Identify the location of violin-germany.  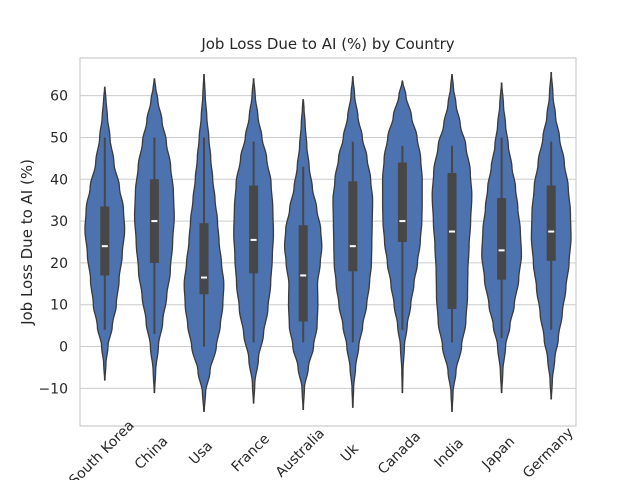
(551, 235).